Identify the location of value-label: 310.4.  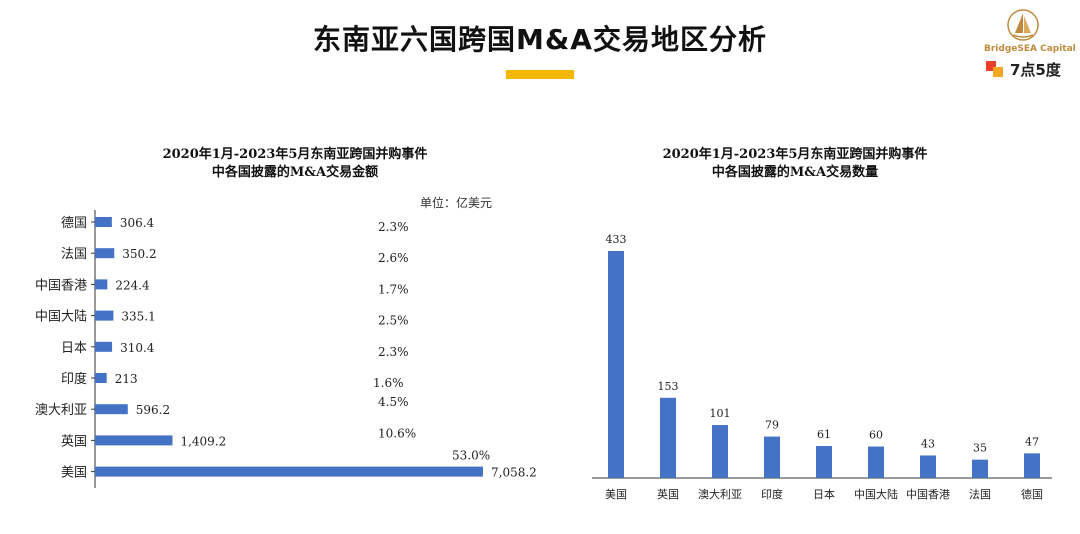
(137, 348).